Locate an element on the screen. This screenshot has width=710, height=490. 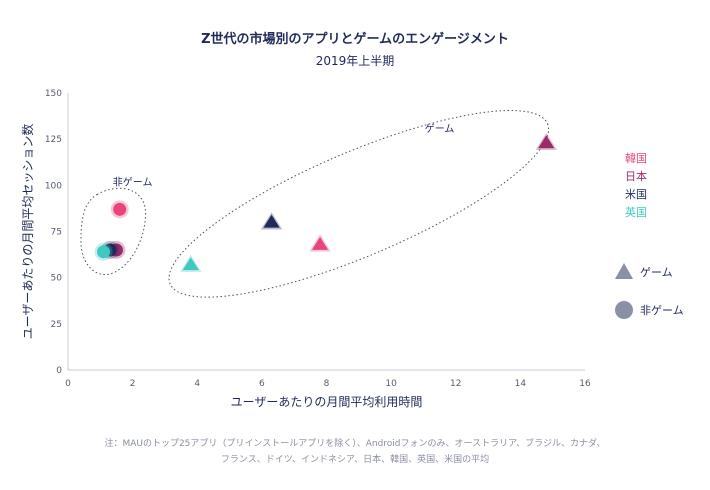
legend-triangle-marker is located at coordinates (624, 271).